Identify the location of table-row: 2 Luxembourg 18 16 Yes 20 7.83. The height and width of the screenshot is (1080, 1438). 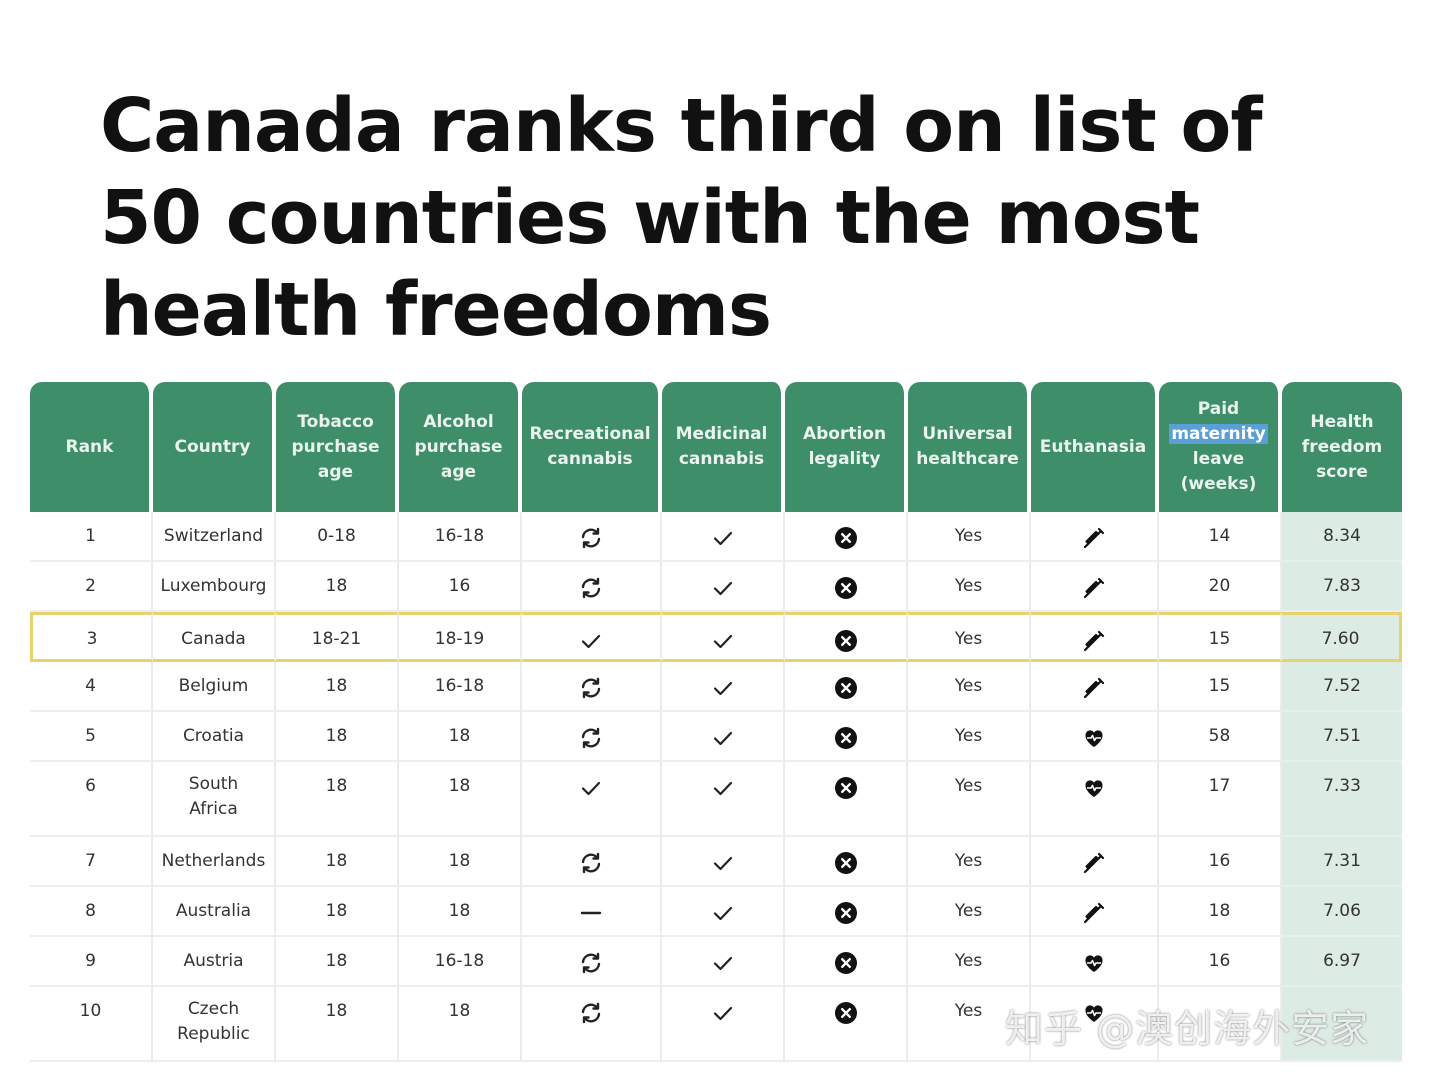
(716, 587).